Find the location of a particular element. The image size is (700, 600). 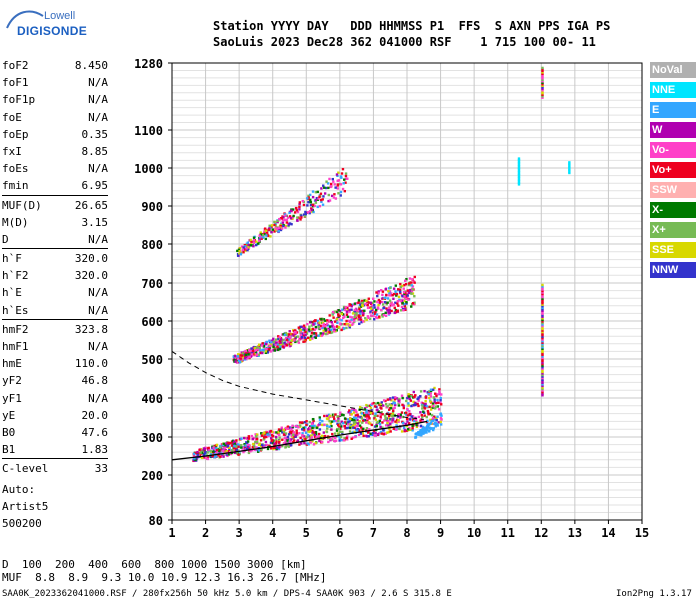

y-tick-label: 400 is located at coordinates (152, 399).